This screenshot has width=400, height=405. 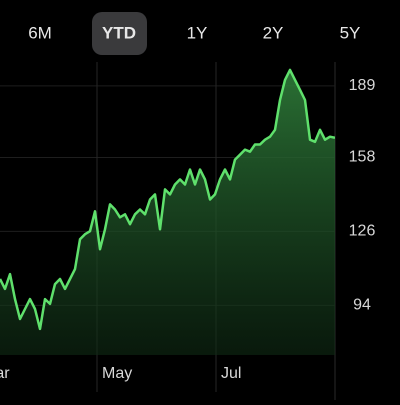 I want to click on selected-tab-bg, so click(x=119, y=33).